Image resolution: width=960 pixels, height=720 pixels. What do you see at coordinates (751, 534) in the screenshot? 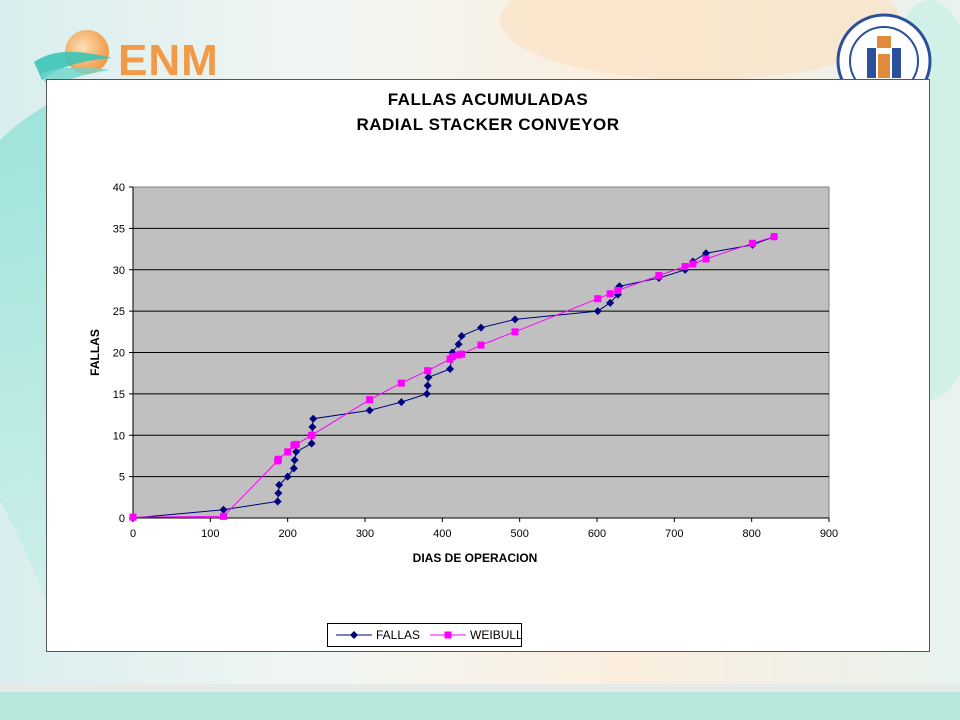
I see `x-tick-label: 800` at bounding box center [751, 534].